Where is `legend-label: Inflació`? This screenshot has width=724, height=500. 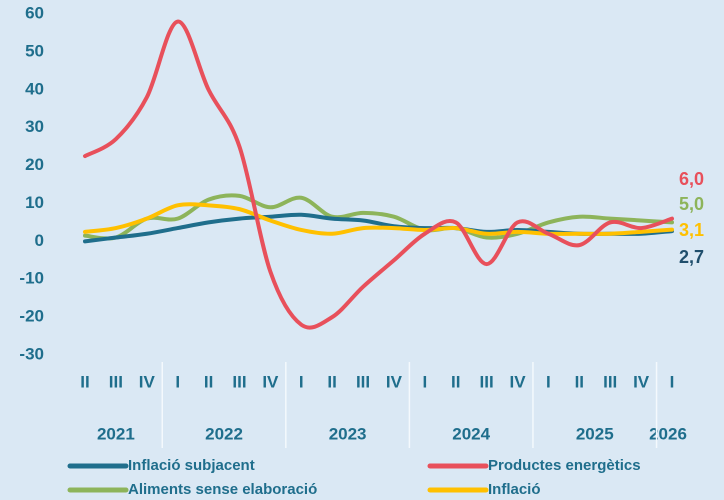 legend-label: Inflació is located at coordinates (514, 489).